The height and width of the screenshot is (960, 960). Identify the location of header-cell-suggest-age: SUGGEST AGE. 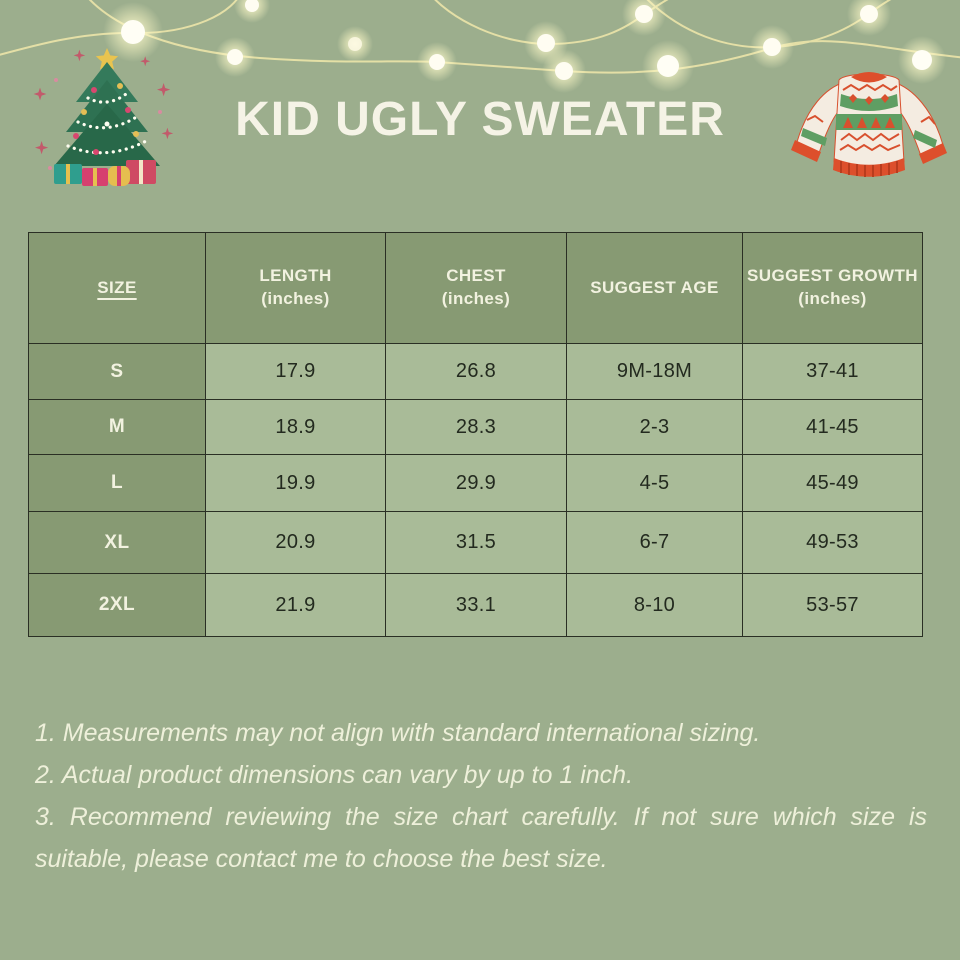
(654, 288).